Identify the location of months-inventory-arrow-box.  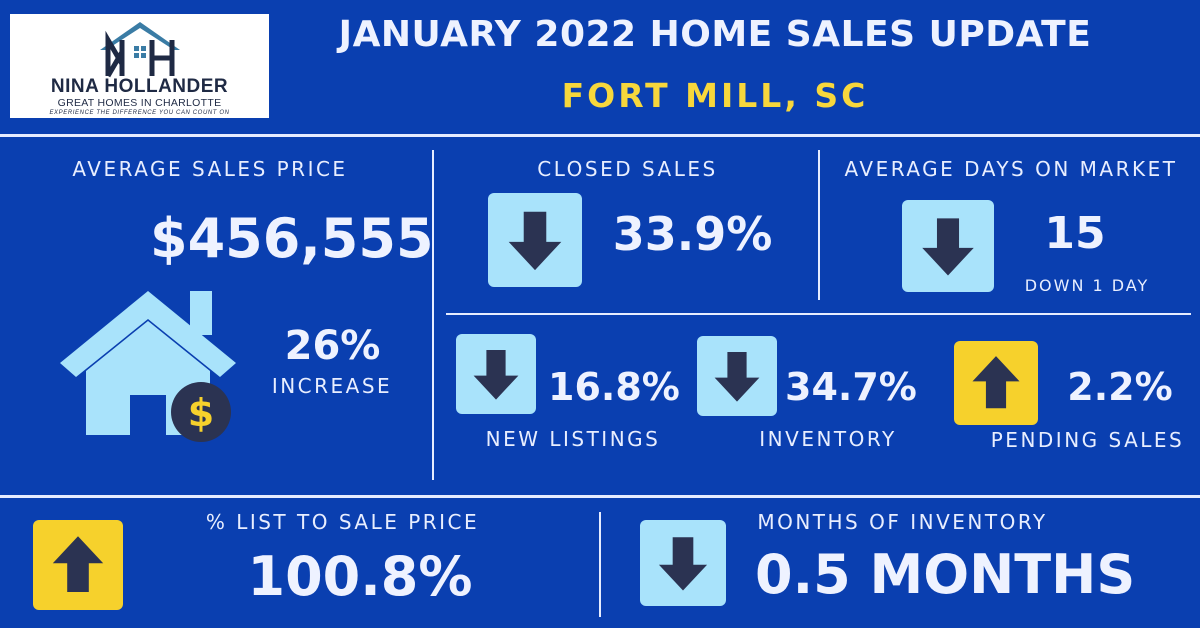
(683, 563).